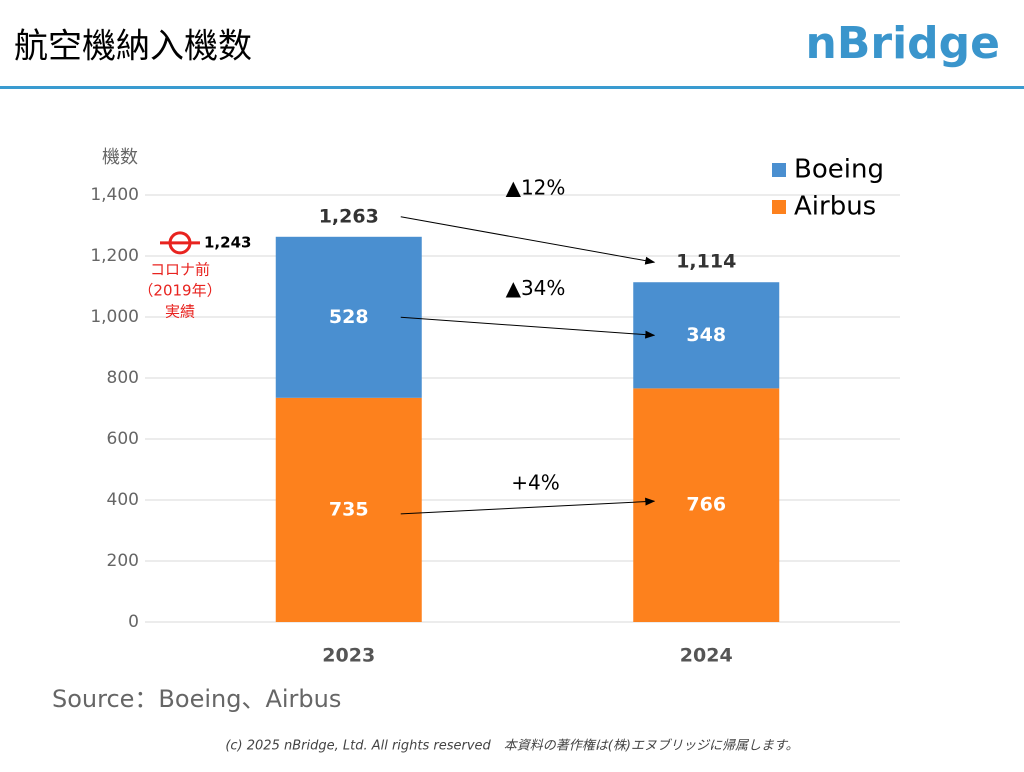 Image resolution: width=1024 pixels, height=772 pixels. I want to click on title: 航空機納入機数, so click(133, 47).